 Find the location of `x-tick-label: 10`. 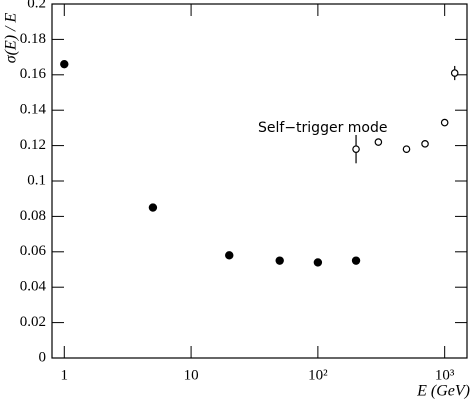

x-tick-label: 10 is located at coordinates (191, 375).